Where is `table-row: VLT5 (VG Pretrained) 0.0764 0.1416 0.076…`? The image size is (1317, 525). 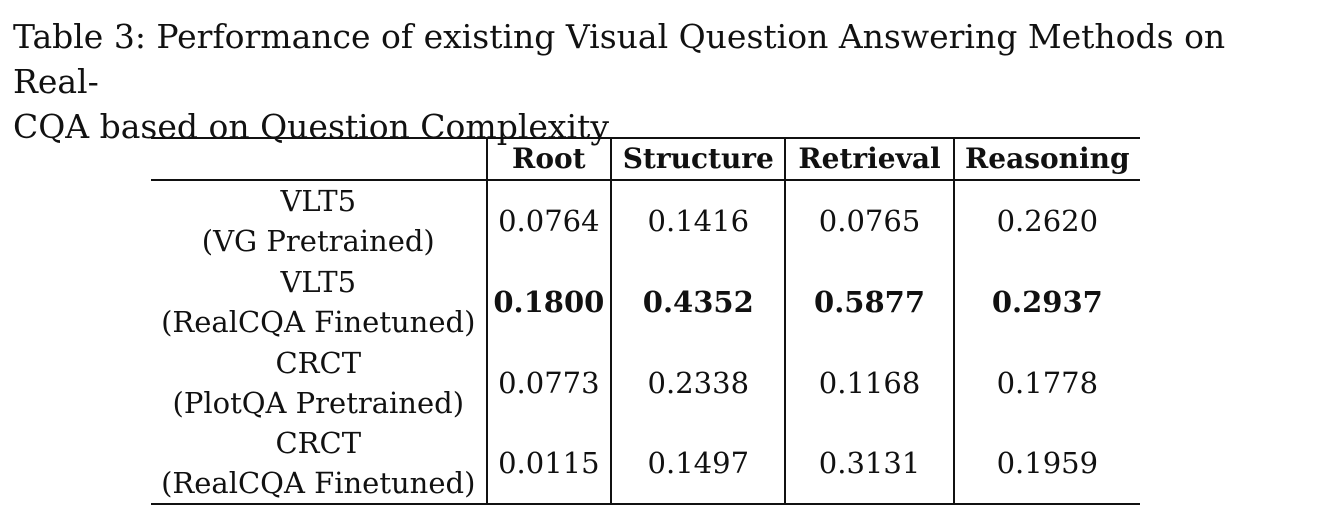 table-row: VLT5 (VG Pretrained) 0.0764 0.1416 0.076… is located at coordinates (645, 220).